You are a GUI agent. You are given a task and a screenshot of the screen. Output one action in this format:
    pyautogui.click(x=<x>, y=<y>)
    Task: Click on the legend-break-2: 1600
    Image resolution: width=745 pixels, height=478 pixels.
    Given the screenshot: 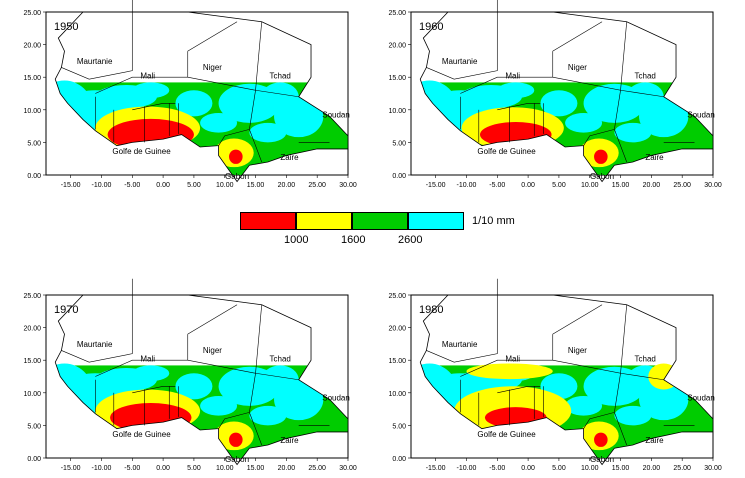 What is the action you would take?
    pyautogui.click(x=353, y=240)
    